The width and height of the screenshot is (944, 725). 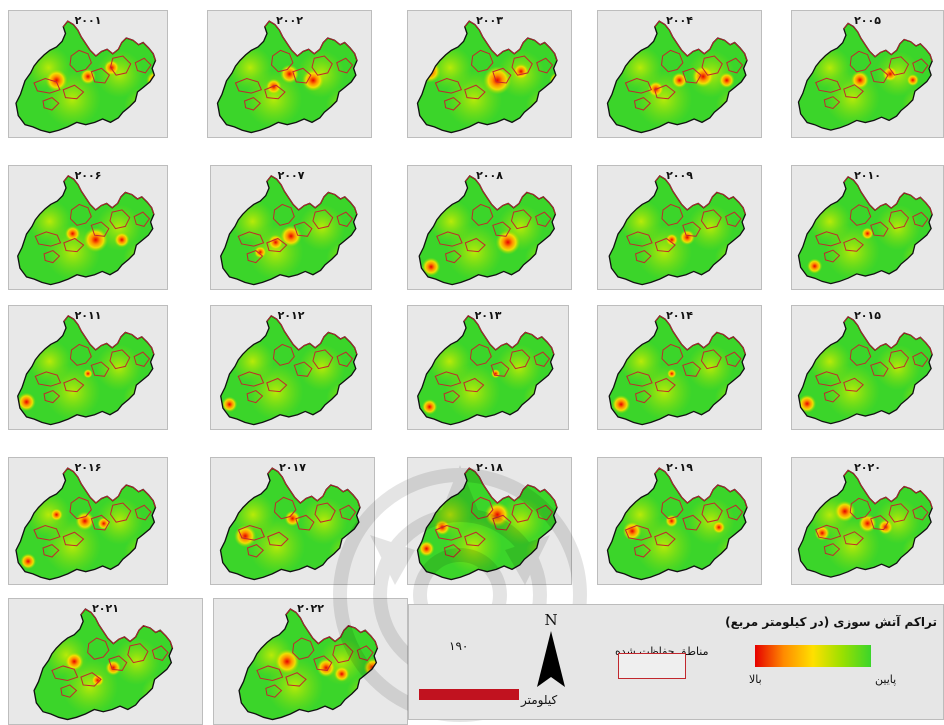 What do you see at coordinates (105, 661) in the screenshot?
I see `map-panel: ۲۰۲۱` at bounding box center [105, 661].